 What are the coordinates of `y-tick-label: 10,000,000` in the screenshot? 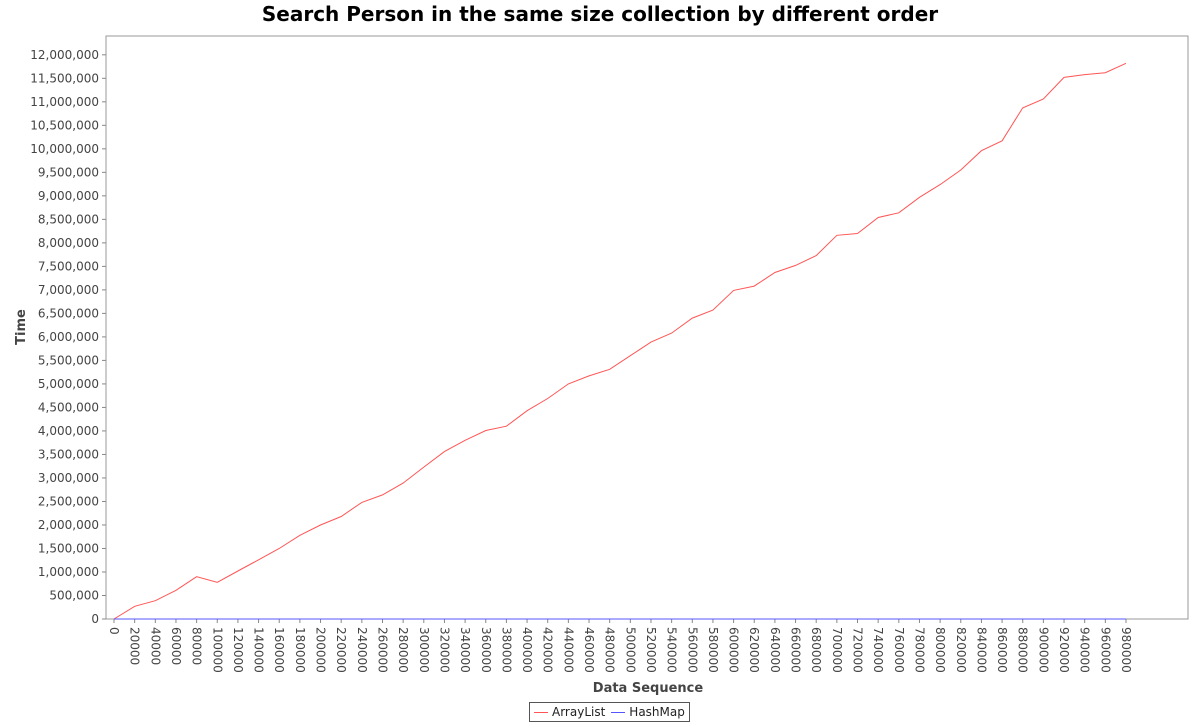 It's located at (64, 149).